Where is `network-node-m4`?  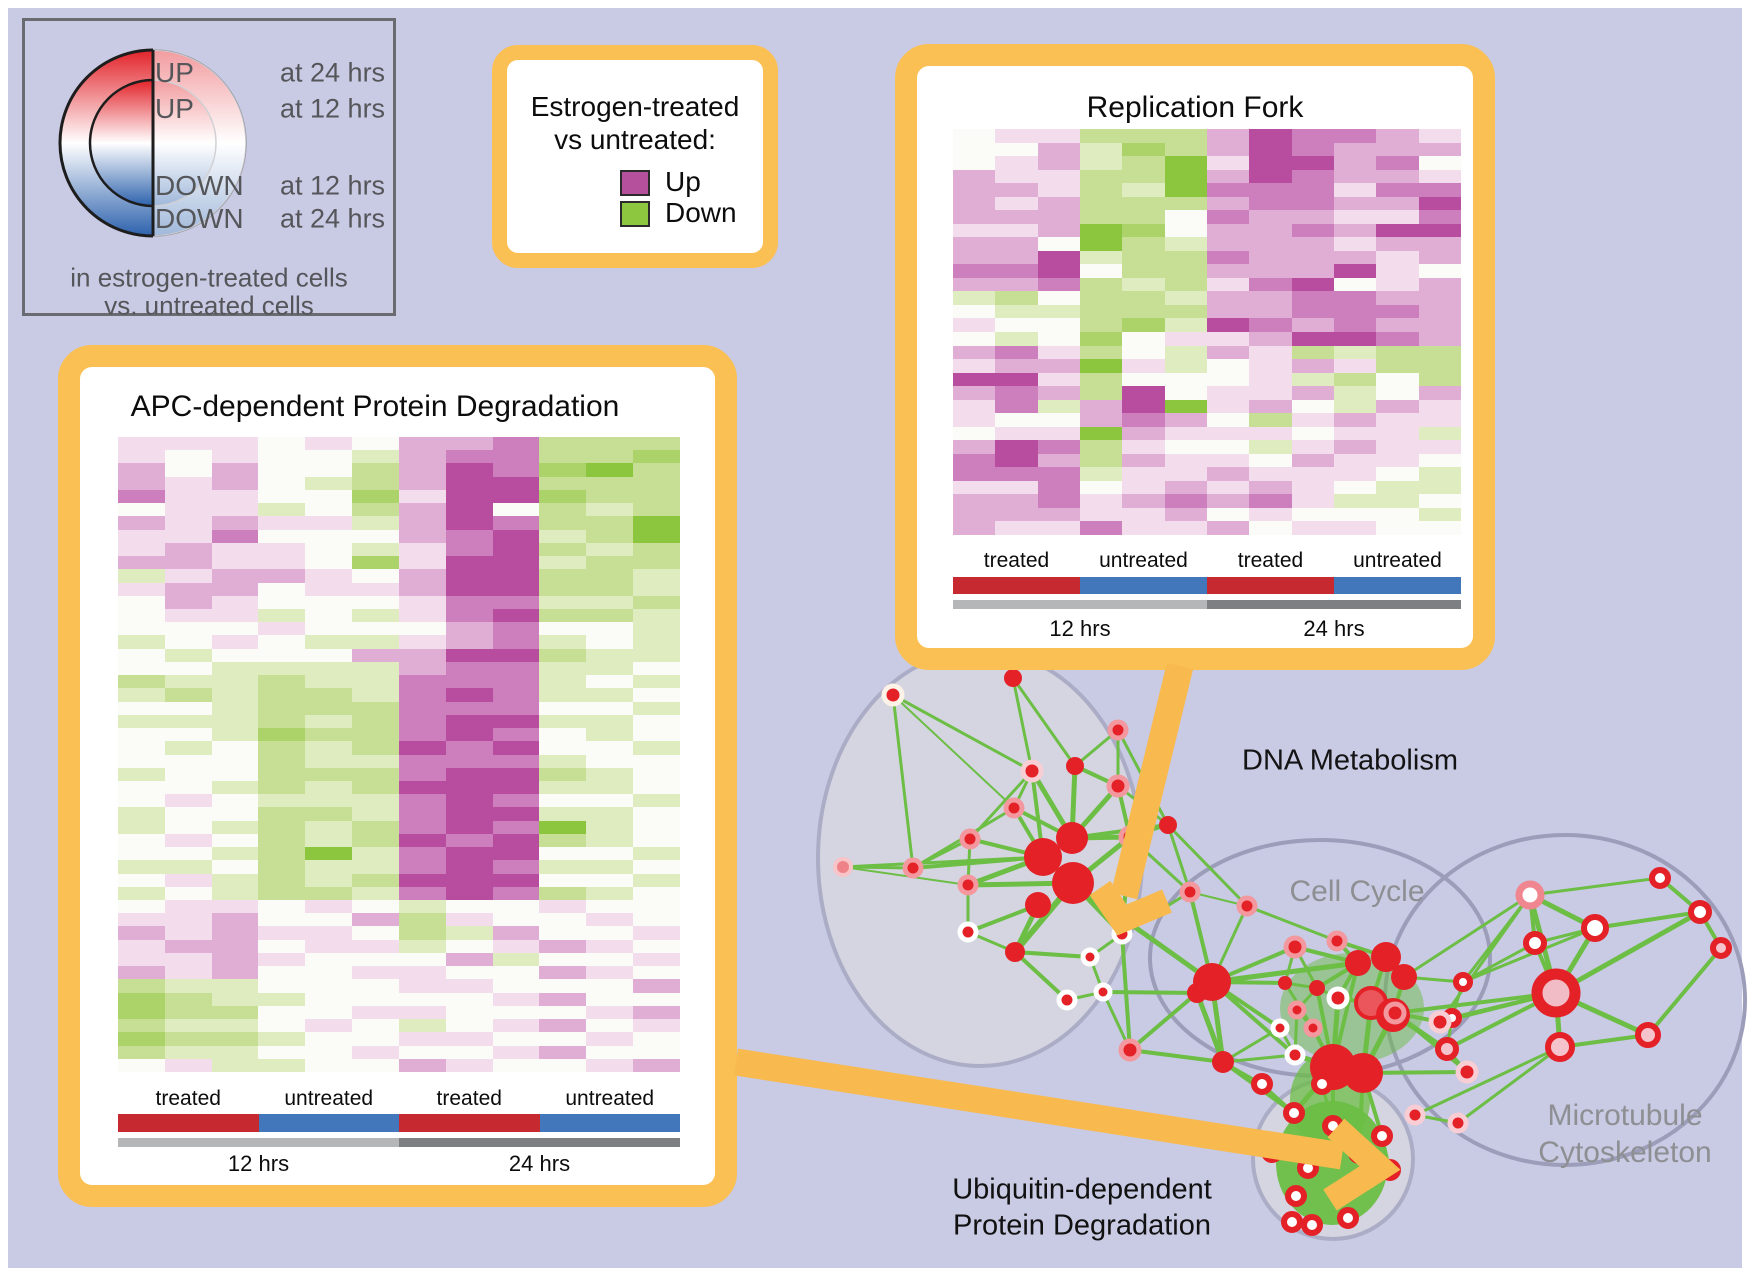 network-node-m4 is located at coordinates (1560, 1047).